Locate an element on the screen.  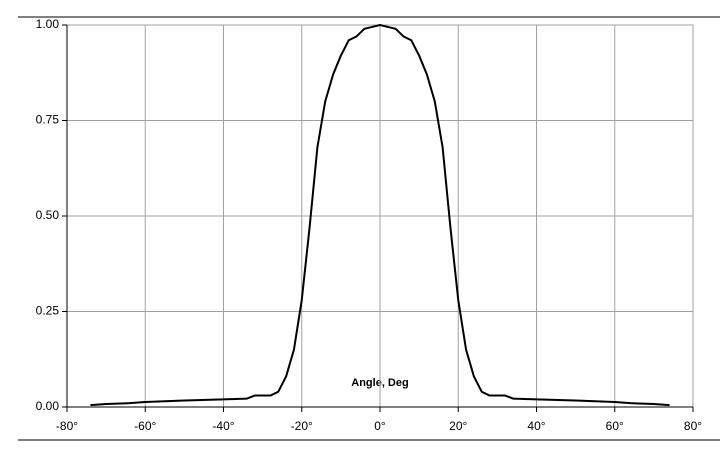
x-tick-label: 60° is located at coordinates (615, 426).